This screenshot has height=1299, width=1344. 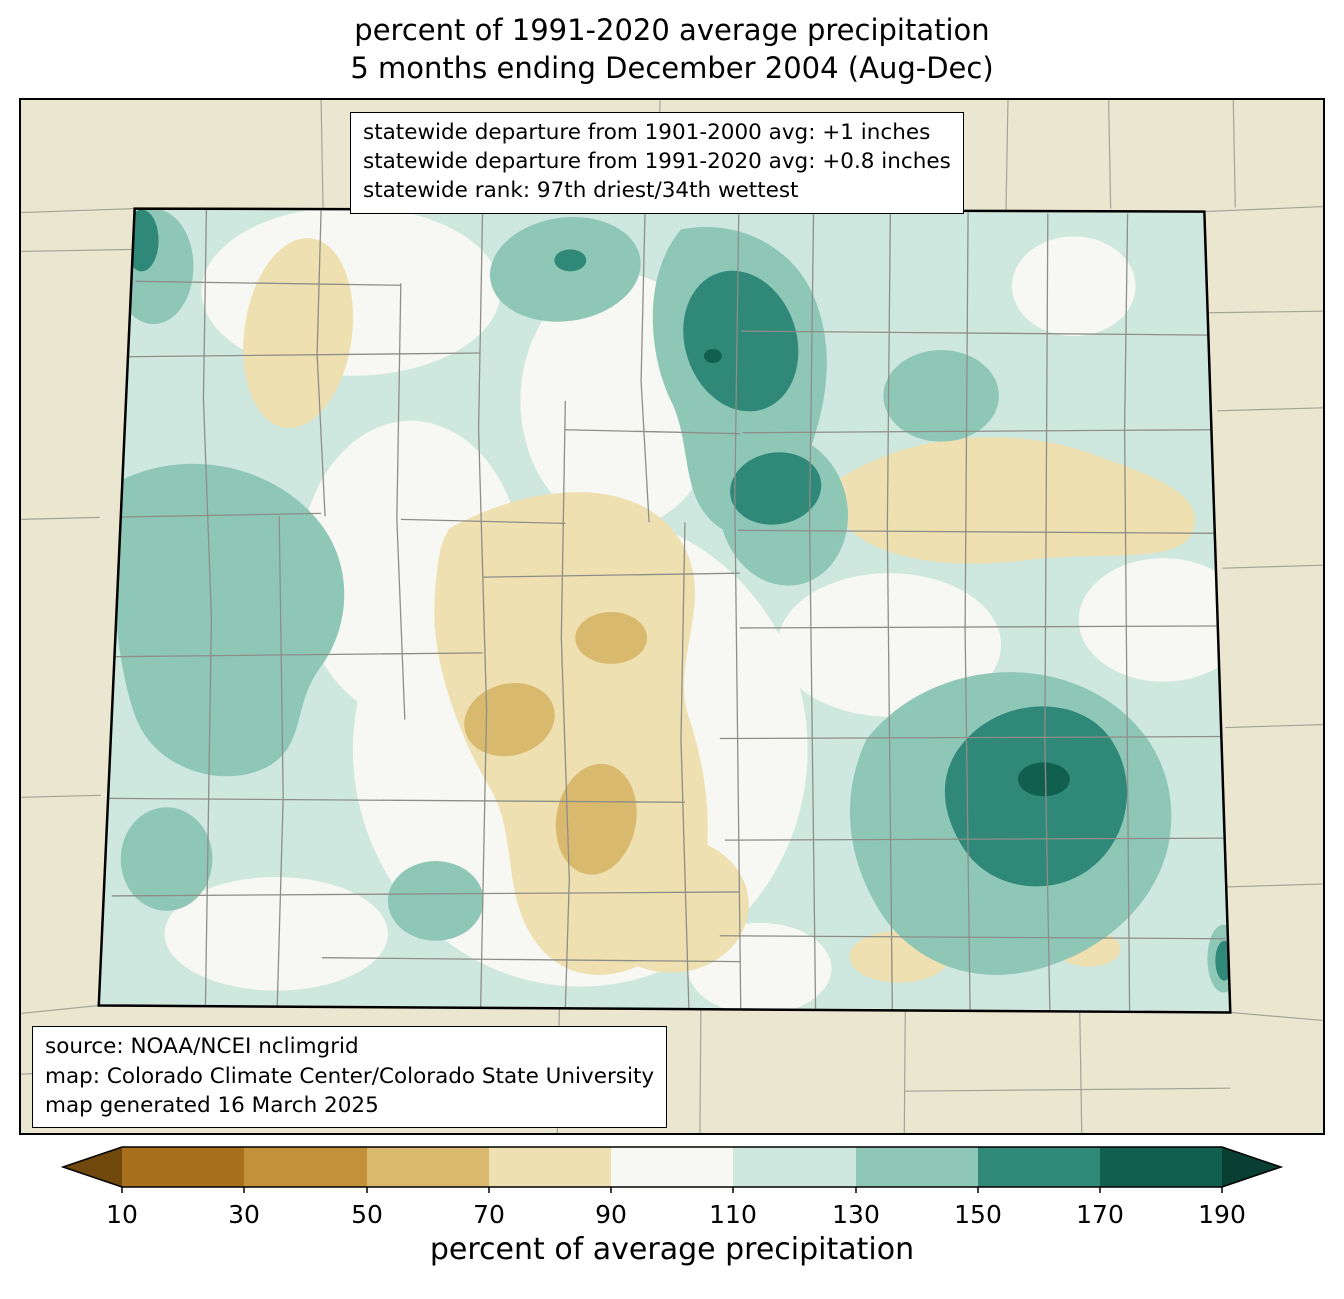 I want to click on stats-line-3: statewide rank: 97th driest/34th wettest, so click(x=581, y=191).